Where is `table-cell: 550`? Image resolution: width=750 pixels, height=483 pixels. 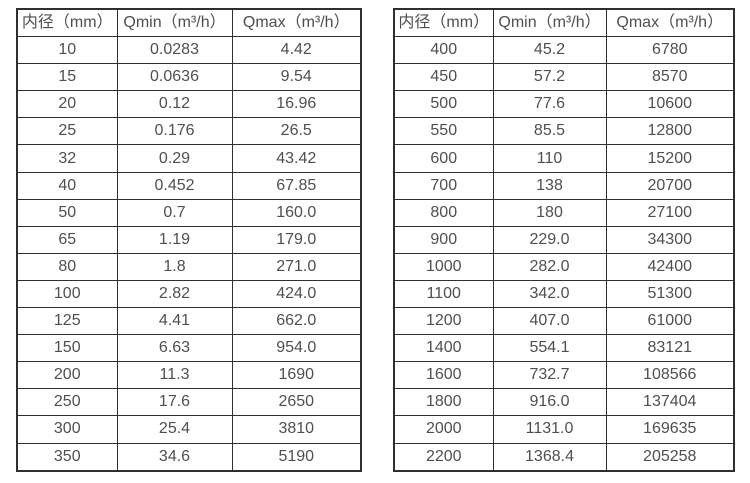 table-cell: 550 is located at coordinates (443, 131).